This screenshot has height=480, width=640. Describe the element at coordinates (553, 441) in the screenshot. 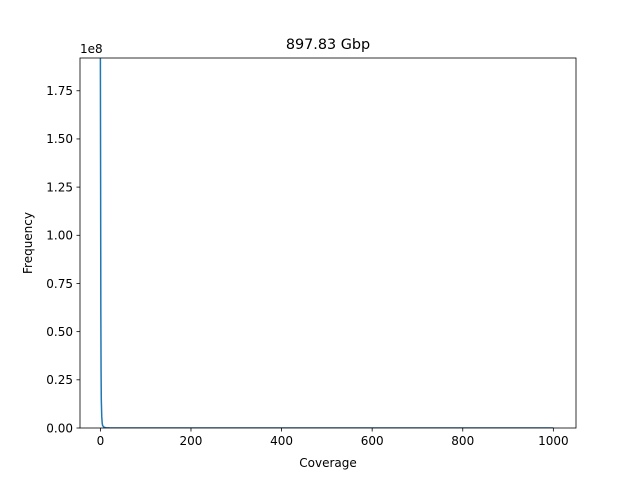

I see `x-tick-label: 1000` at that location.